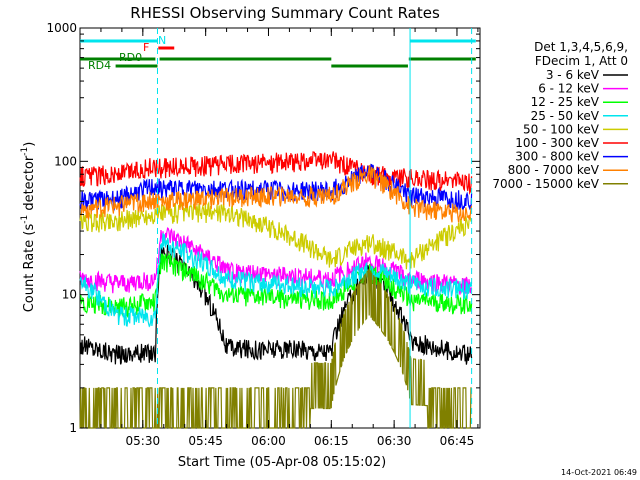 The image size is (640, 480). I want to click on legend-label: 7000 - 15000 keV, so click(545, 184).